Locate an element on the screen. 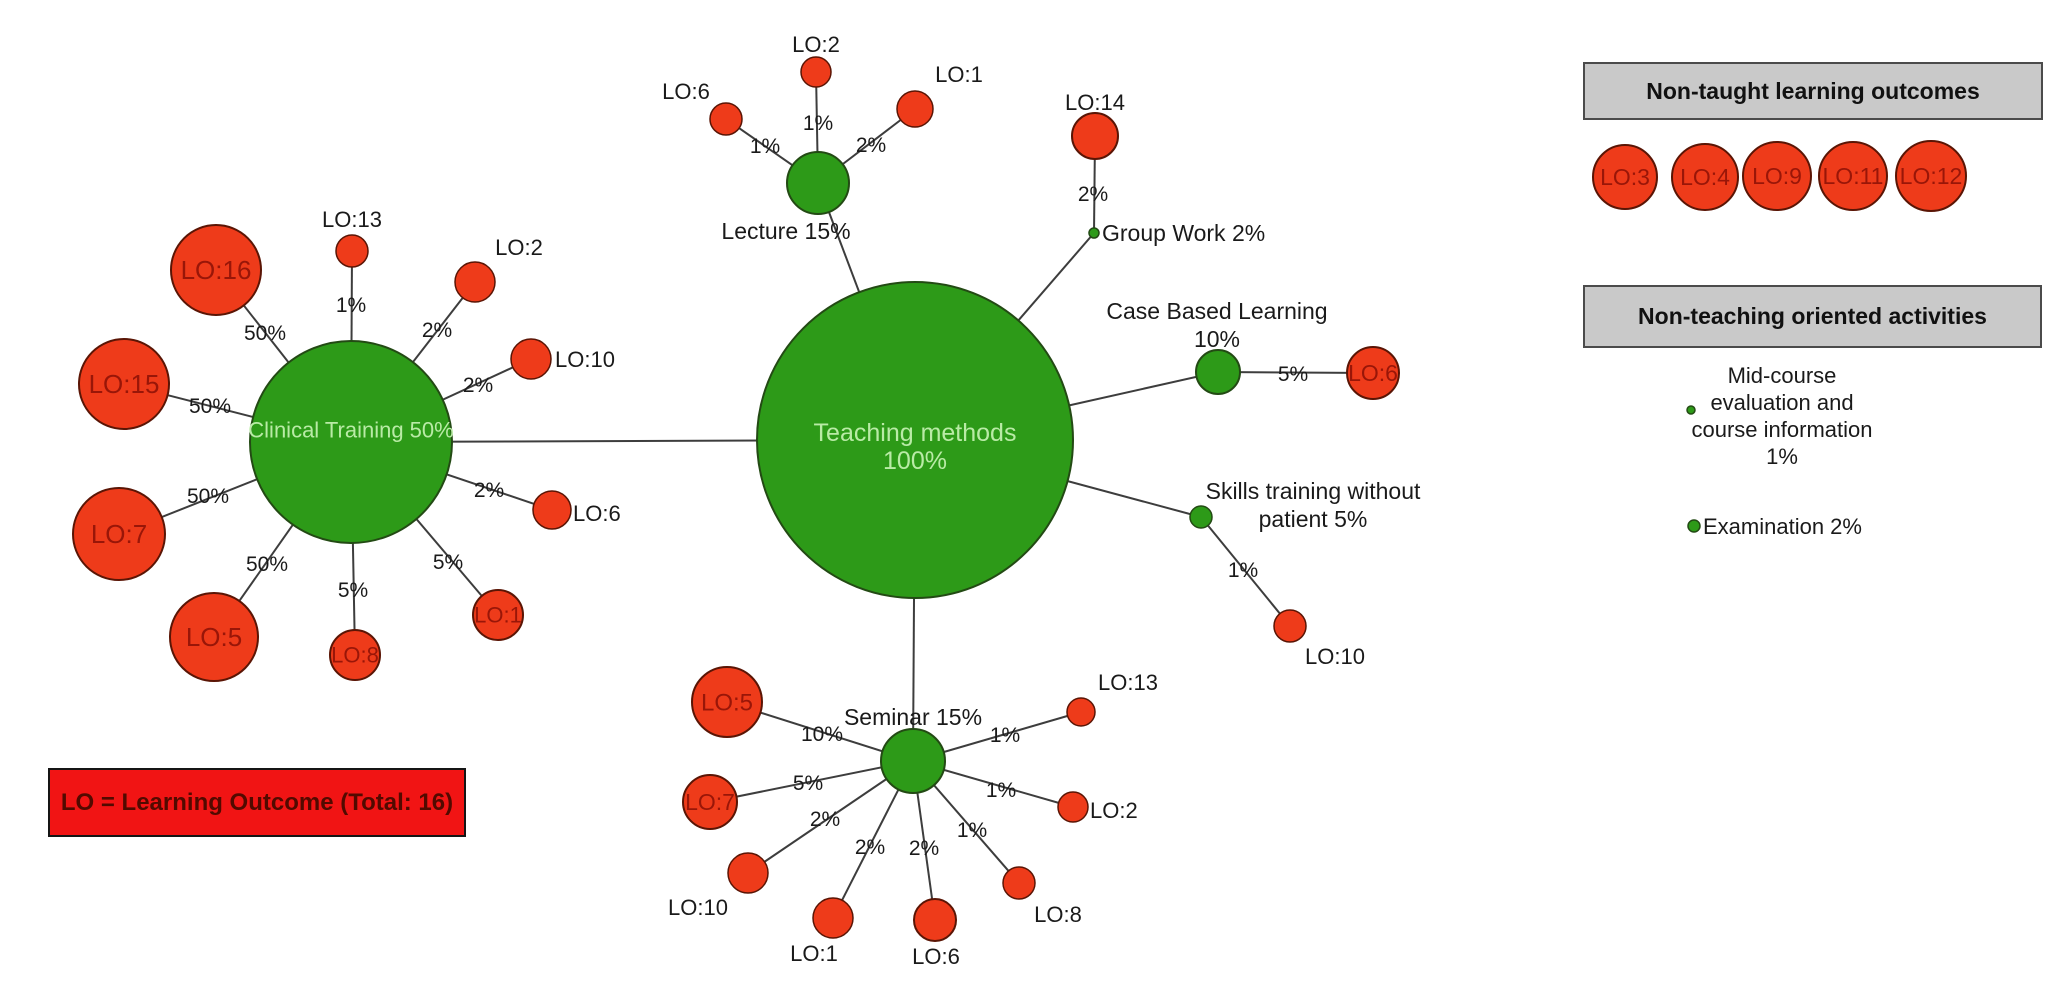  label-clinical-lo5: LO:5 is located at coordinates (214, 637).